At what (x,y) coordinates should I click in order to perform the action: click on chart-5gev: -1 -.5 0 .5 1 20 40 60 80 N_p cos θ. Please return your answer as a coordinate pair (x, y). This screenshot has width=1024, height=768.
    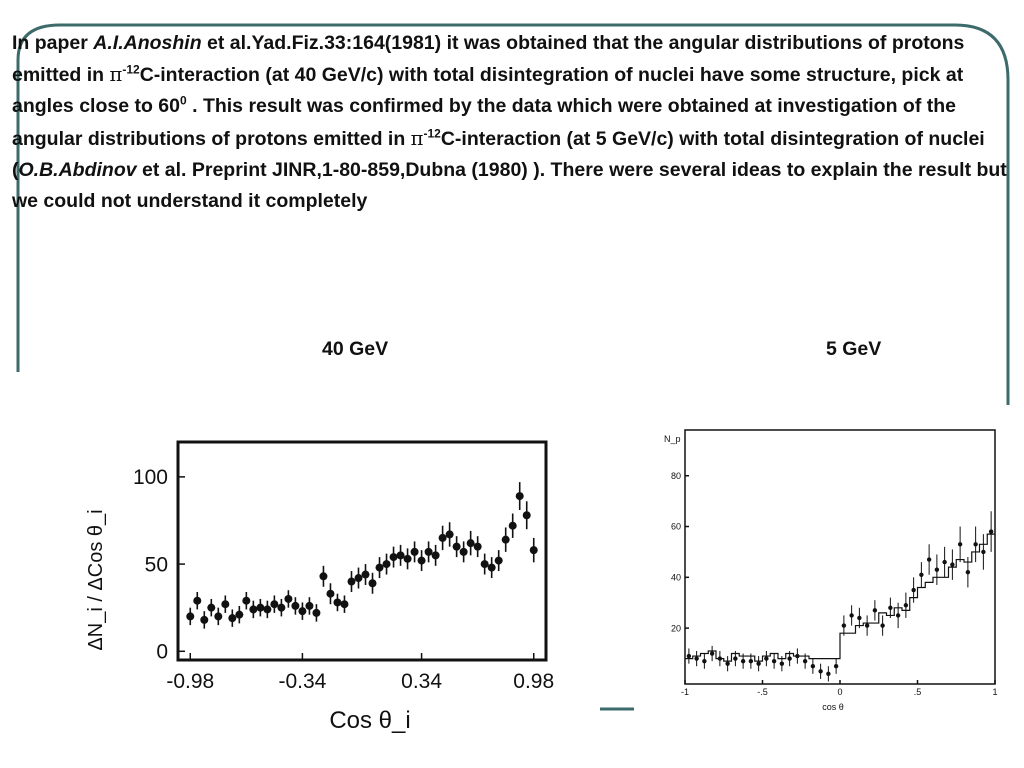
    Looking at the image, I should click on (831, 570).